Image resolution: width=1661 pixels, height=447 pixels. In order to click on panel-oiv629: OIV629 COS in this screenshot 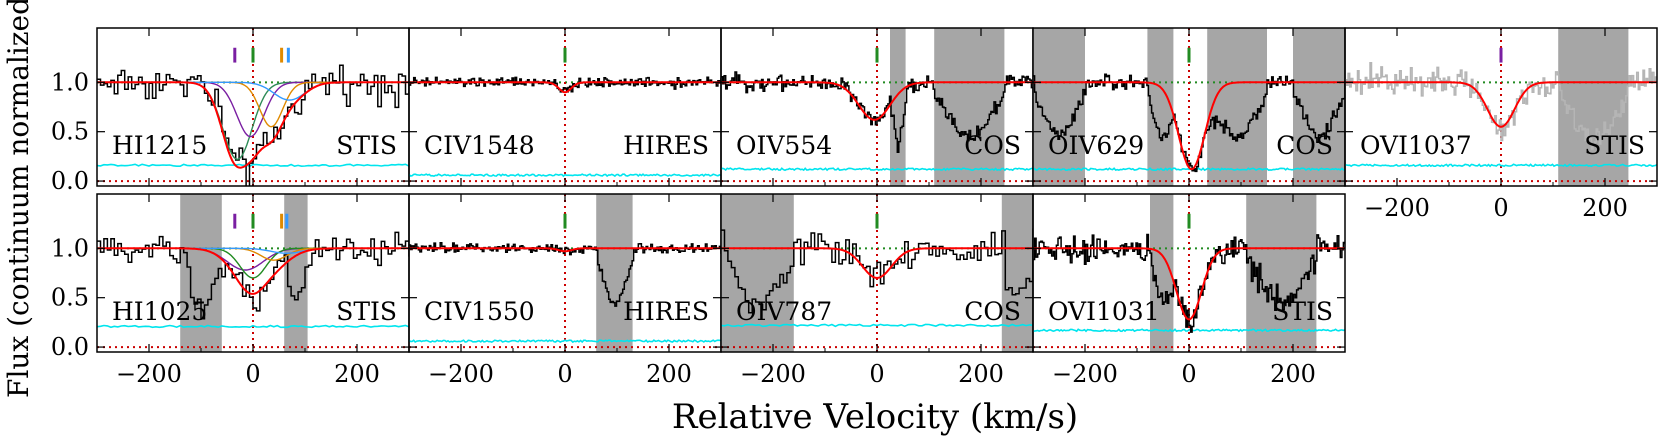, I will do `click(1189, 107)`.